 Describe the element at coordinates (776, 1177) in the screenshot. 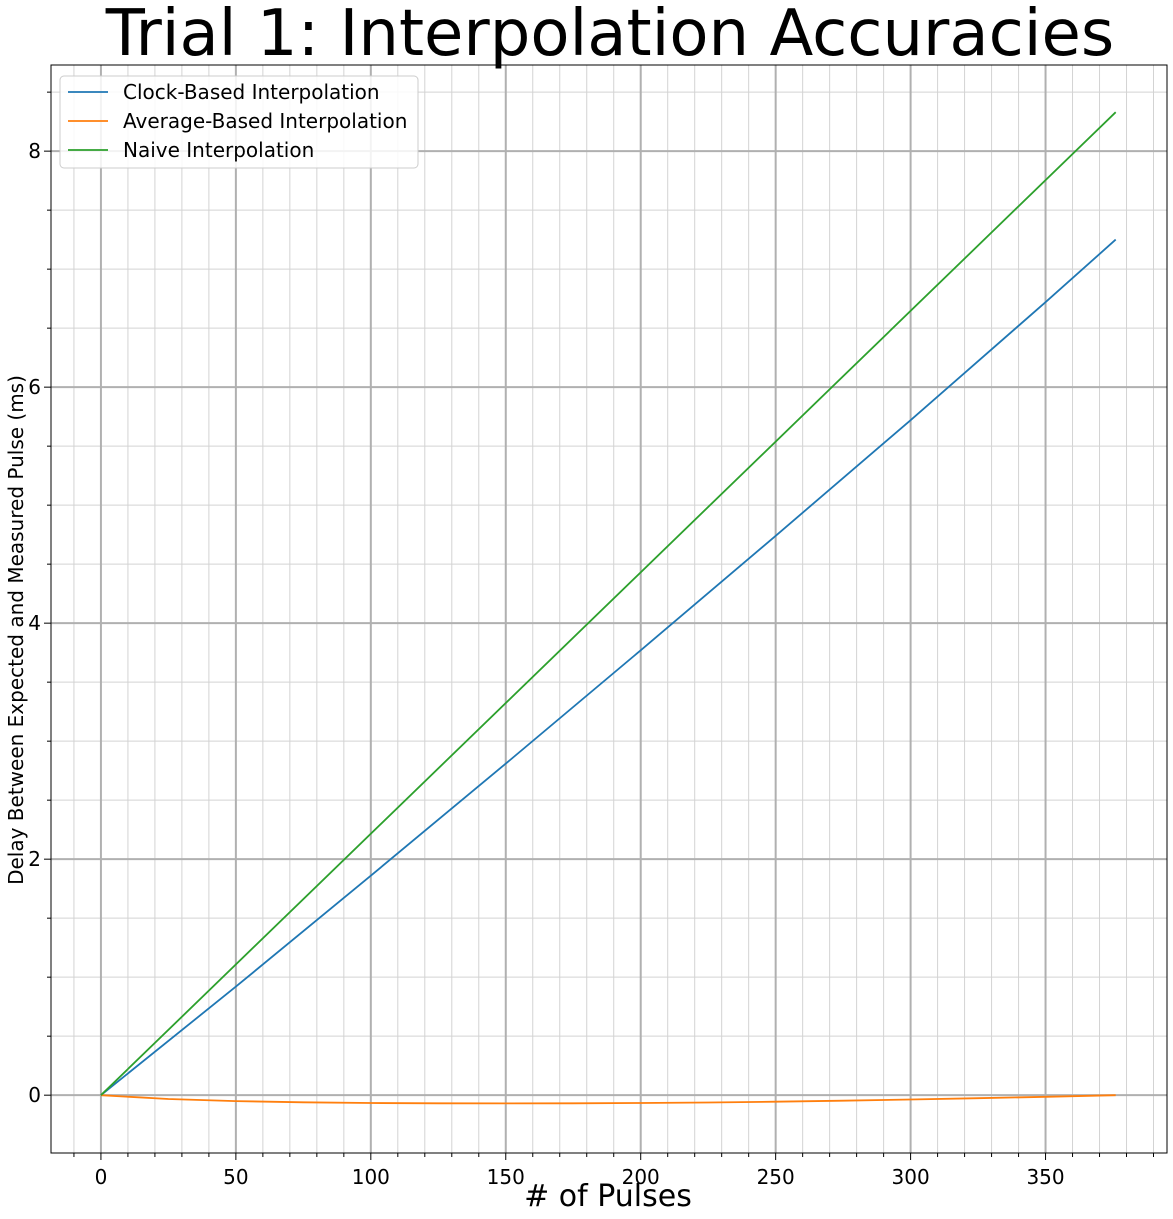

I see `x-tick-label: 250` at that location.